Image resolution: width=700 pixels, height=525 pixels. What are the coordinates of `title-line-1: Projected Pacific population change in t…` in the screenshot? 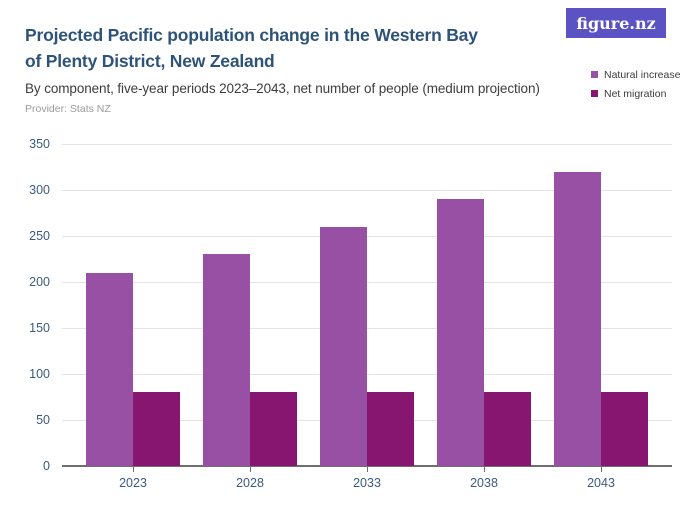 It's located at (251, 35).